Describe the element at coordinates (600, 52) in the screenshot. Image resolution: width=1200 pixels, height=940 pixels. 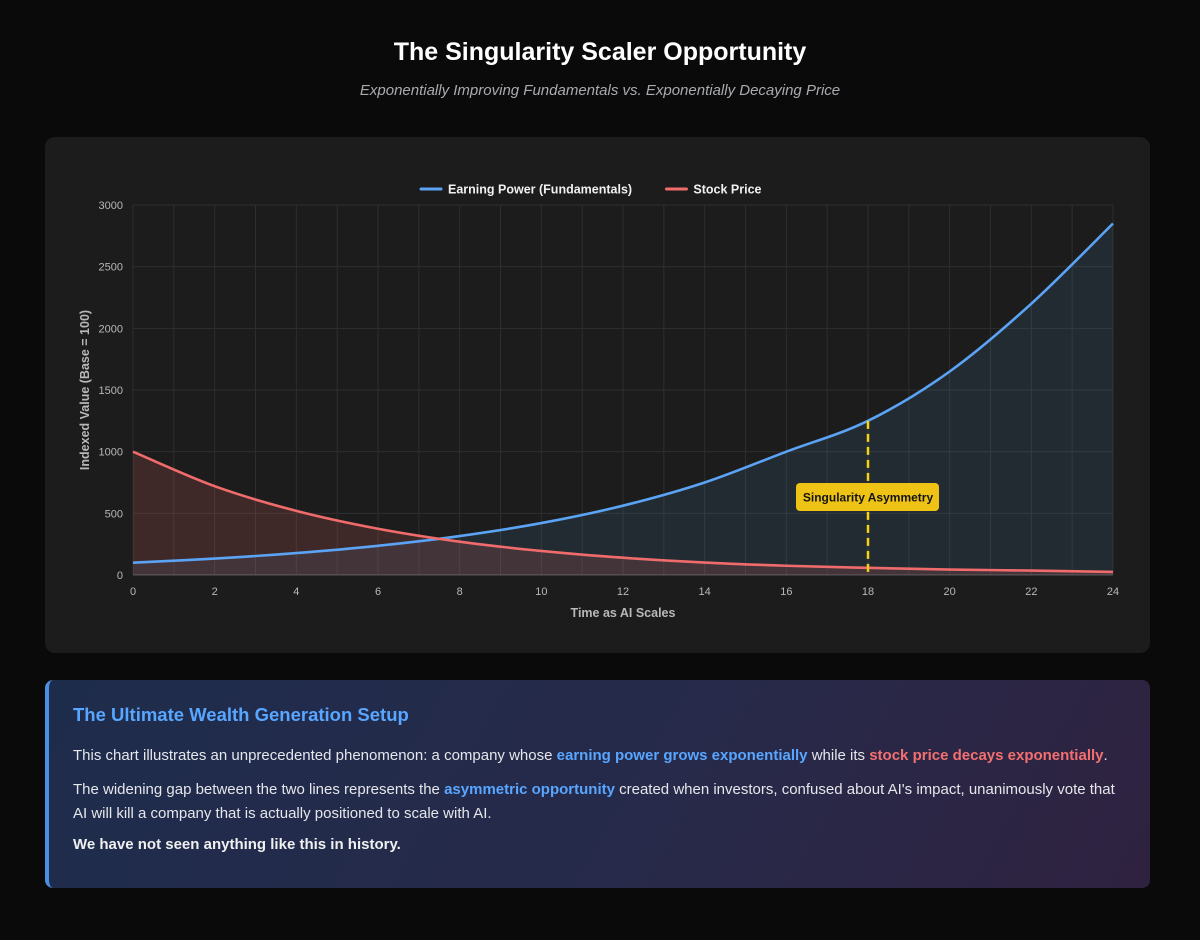
I see `page-title: The Singularity Scaler Opportunity` at that location.